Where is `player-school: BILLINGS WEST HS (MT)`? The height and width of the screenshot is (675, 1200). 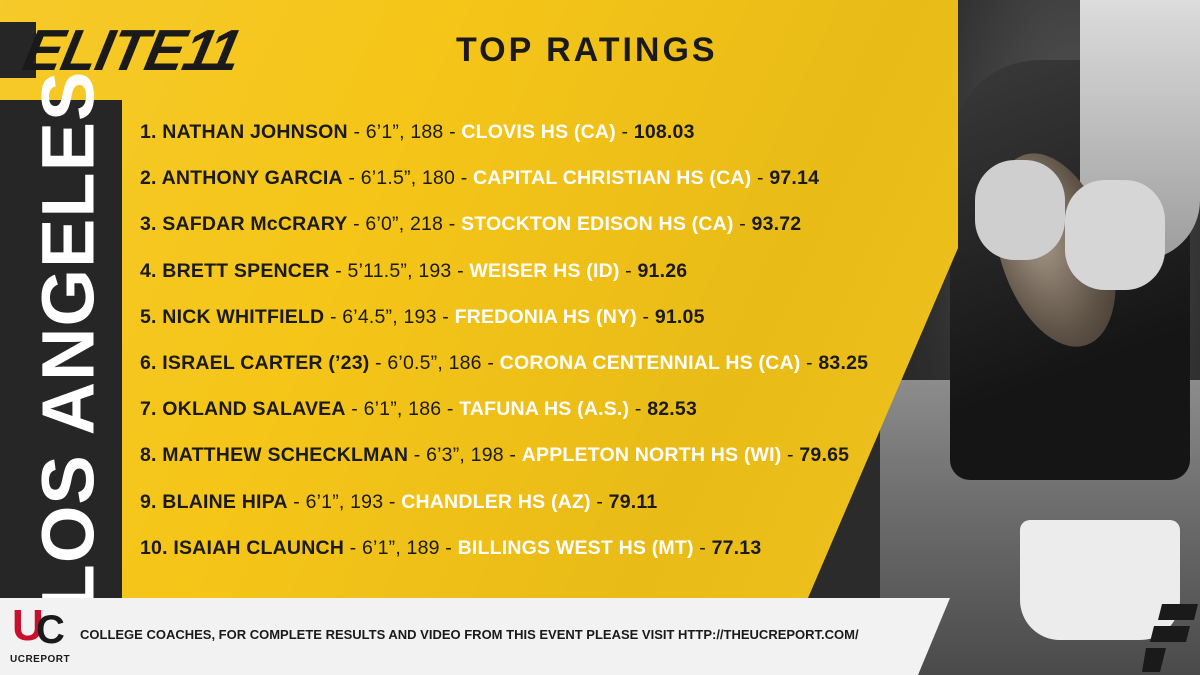
player-school: BILLINGS WEST HS (MT) is located at coordinates (575, 547).